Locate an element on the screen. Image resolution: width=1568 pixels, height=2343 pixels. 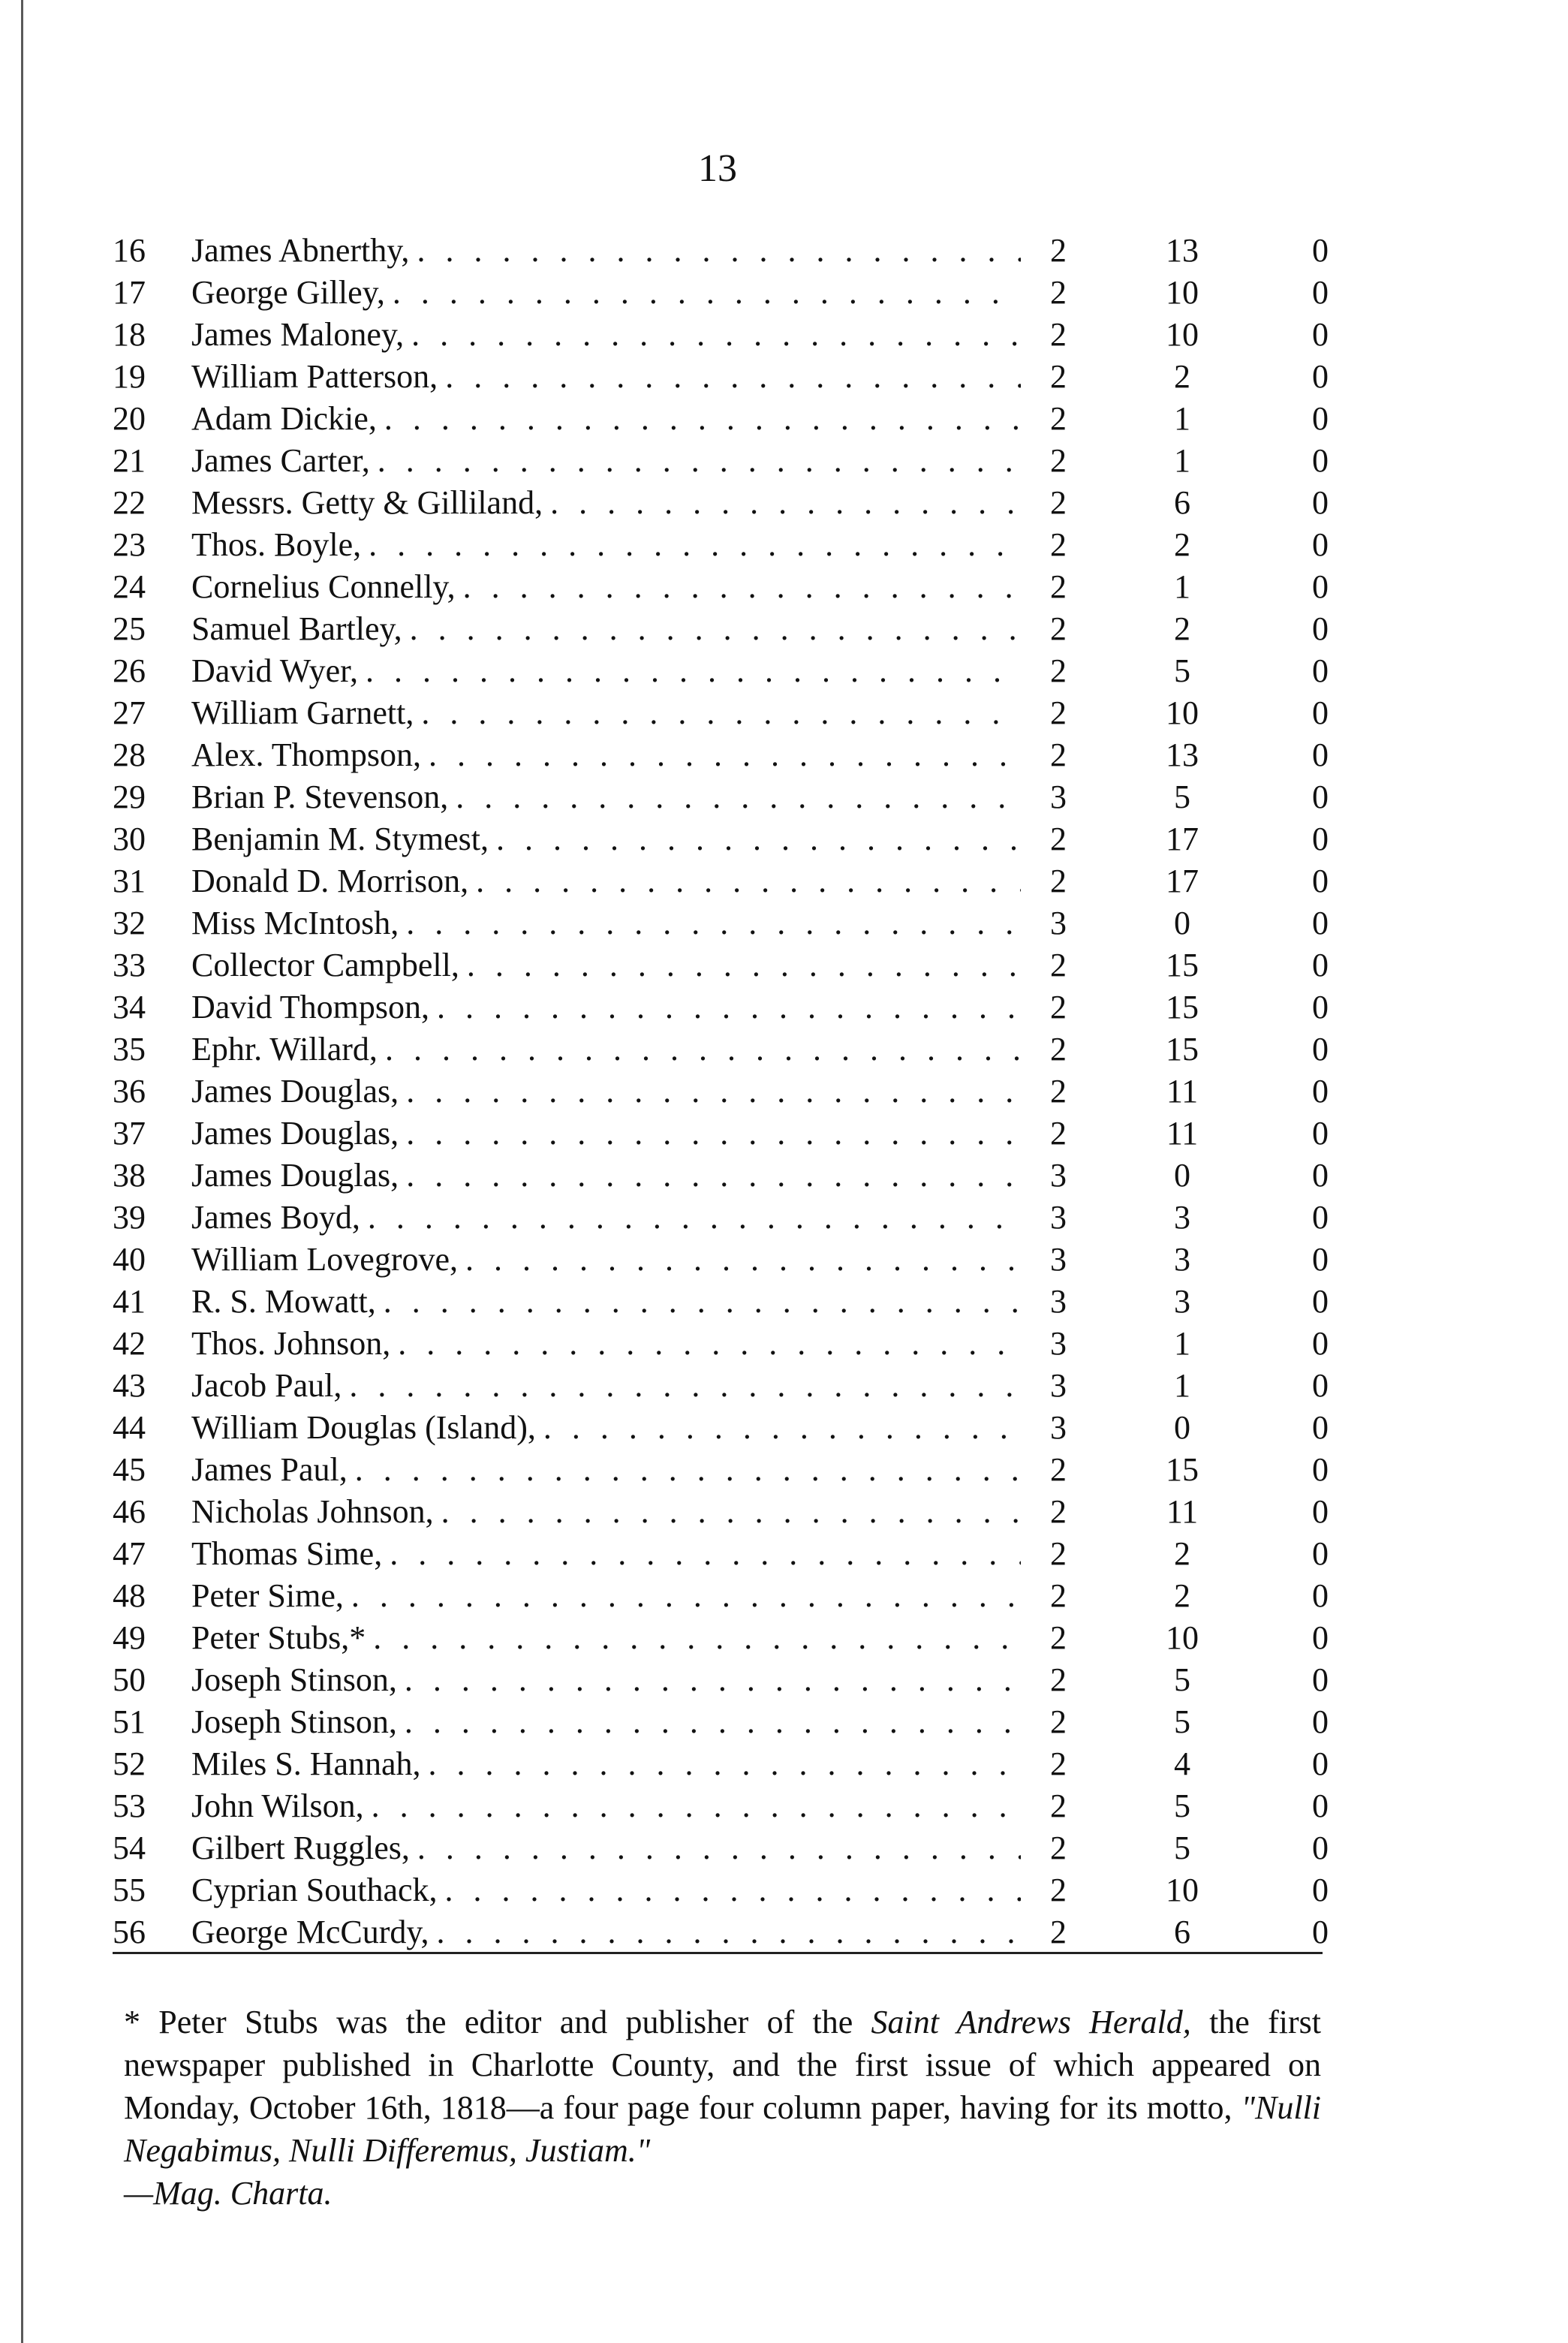
subscriber-name: James Paul, is located at coordinates (269, 1469).